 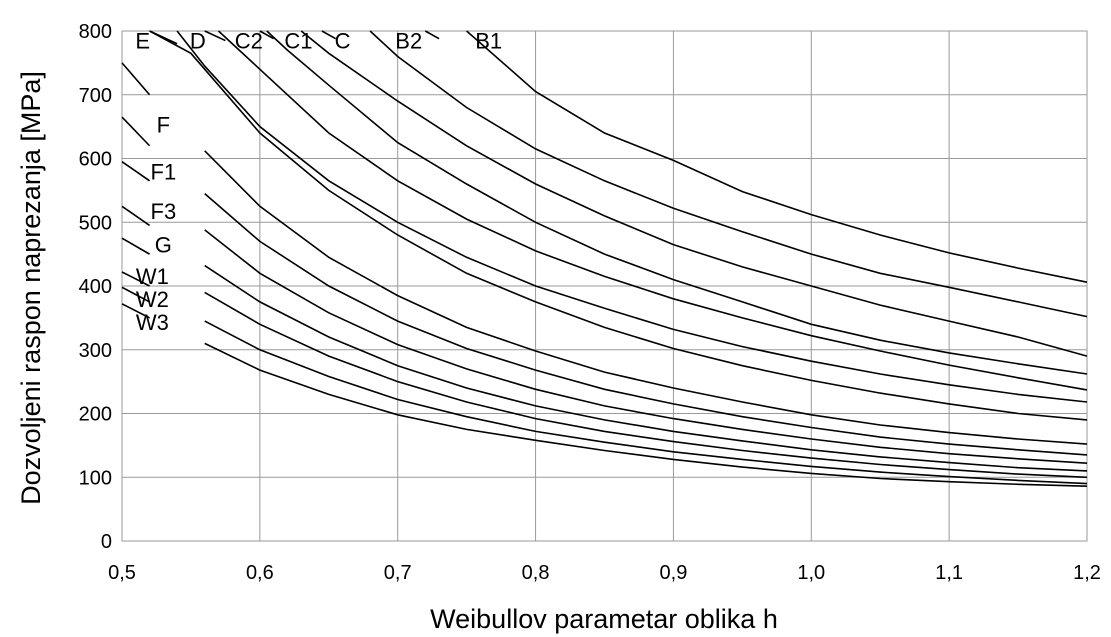 What do you see at coordinates (106, 542) in the screenshot?
I see `y-tick-label: 0` at bounding box center [106, 542].